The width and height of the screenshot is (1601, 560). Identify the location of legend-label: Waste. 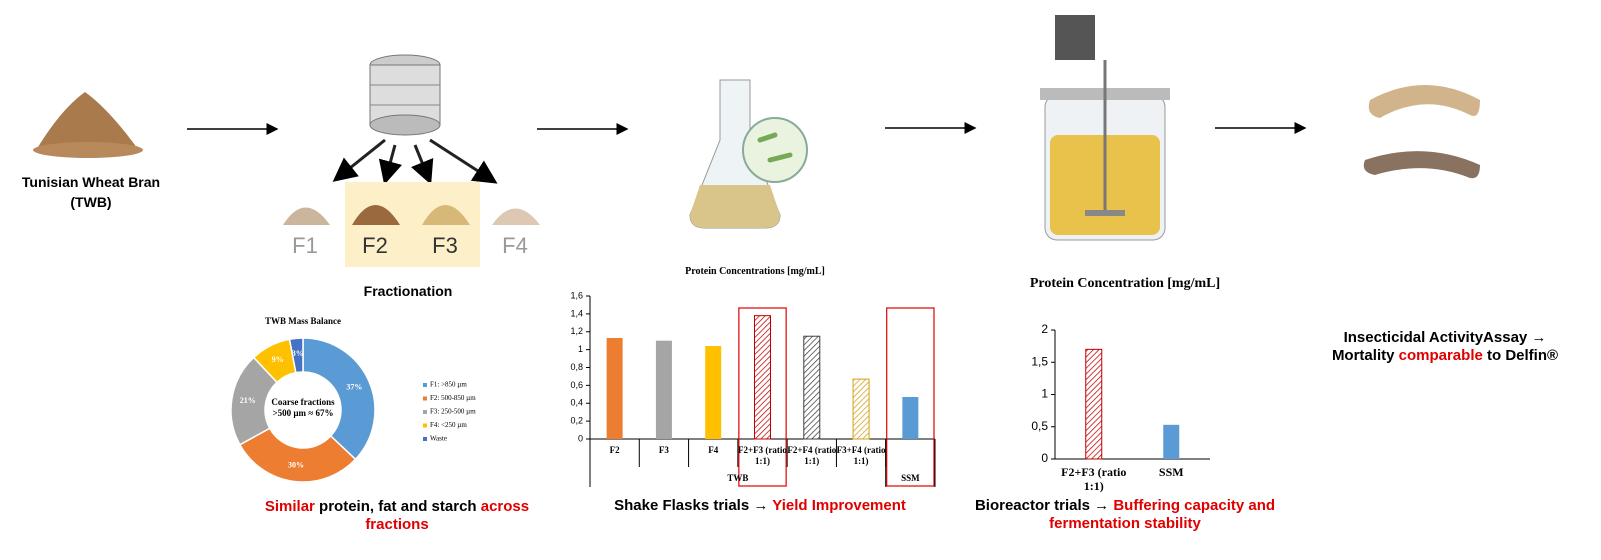
(438, 439).